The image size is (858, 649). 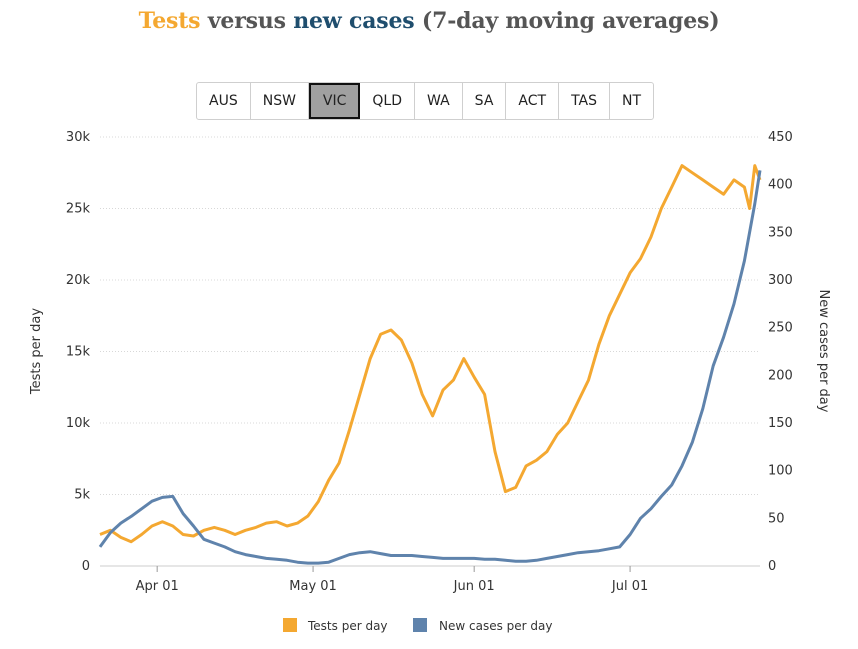 I want to click on y-axis-label-left: Tests per day, so click(x=36, y=351).